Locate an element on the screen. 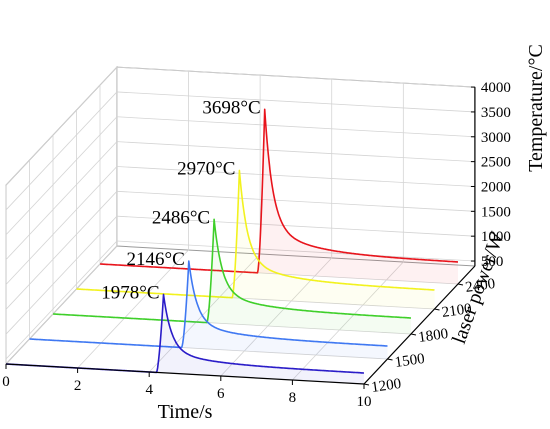 Image resolution: width=550 pixels, height=429 pixels. y-axis-line is located at coordinates (419, 325).